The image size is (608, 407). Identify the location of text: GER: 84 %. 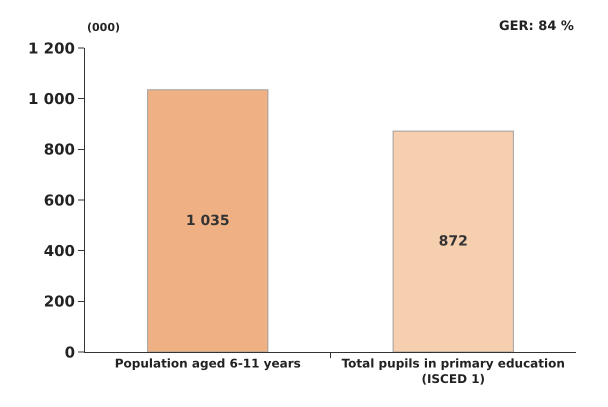
(536, 26).